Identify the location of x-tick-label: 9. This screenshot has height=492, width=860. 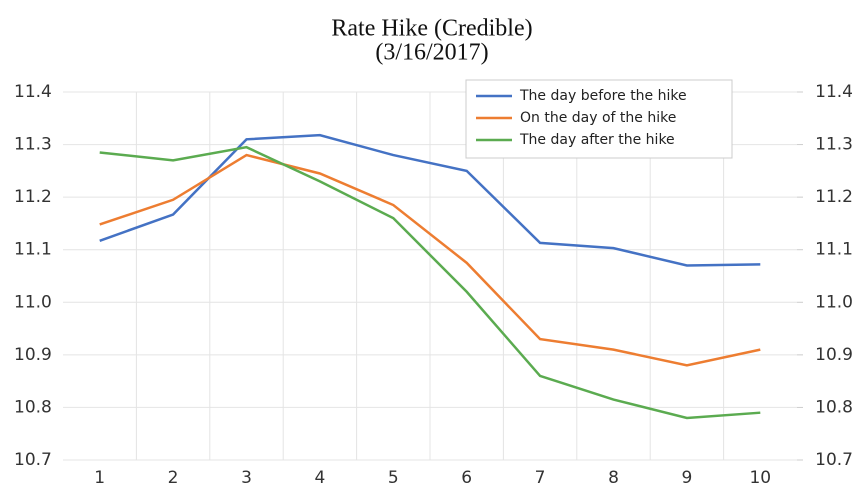
(686, 478).